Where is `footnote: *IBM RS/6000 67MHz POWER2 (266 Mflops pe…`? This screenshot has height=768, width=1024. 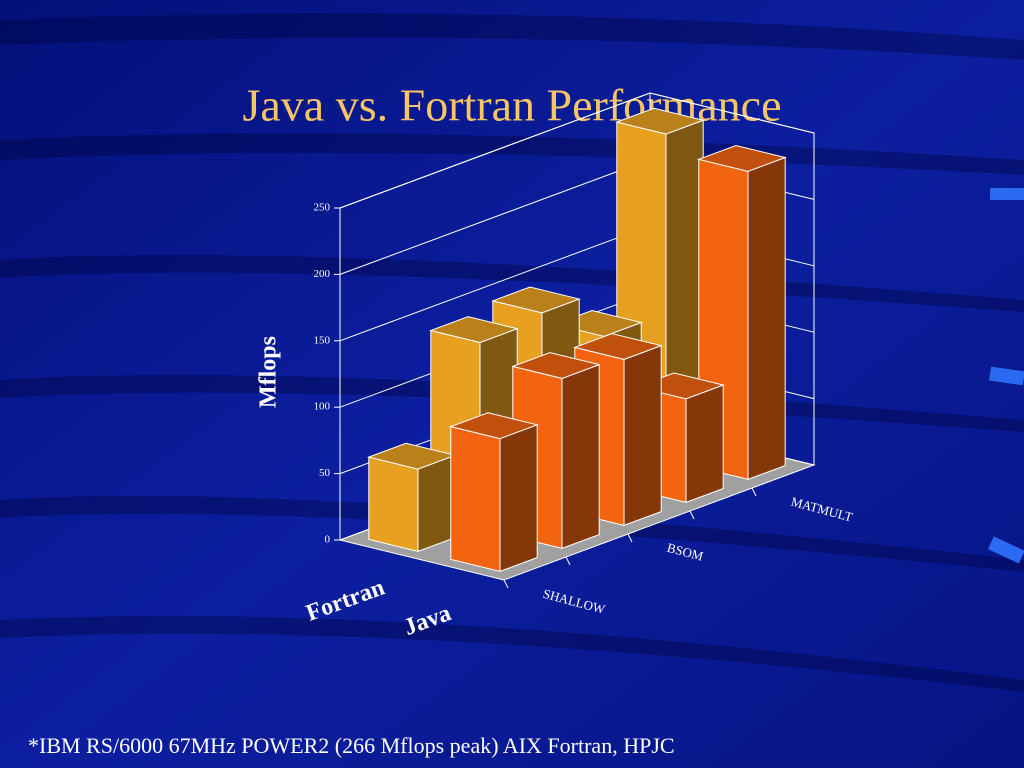
footnote: *IBM RS/6000 67MHz POWER2 (266 Mflops pe… is located at coordinates (351, 745).